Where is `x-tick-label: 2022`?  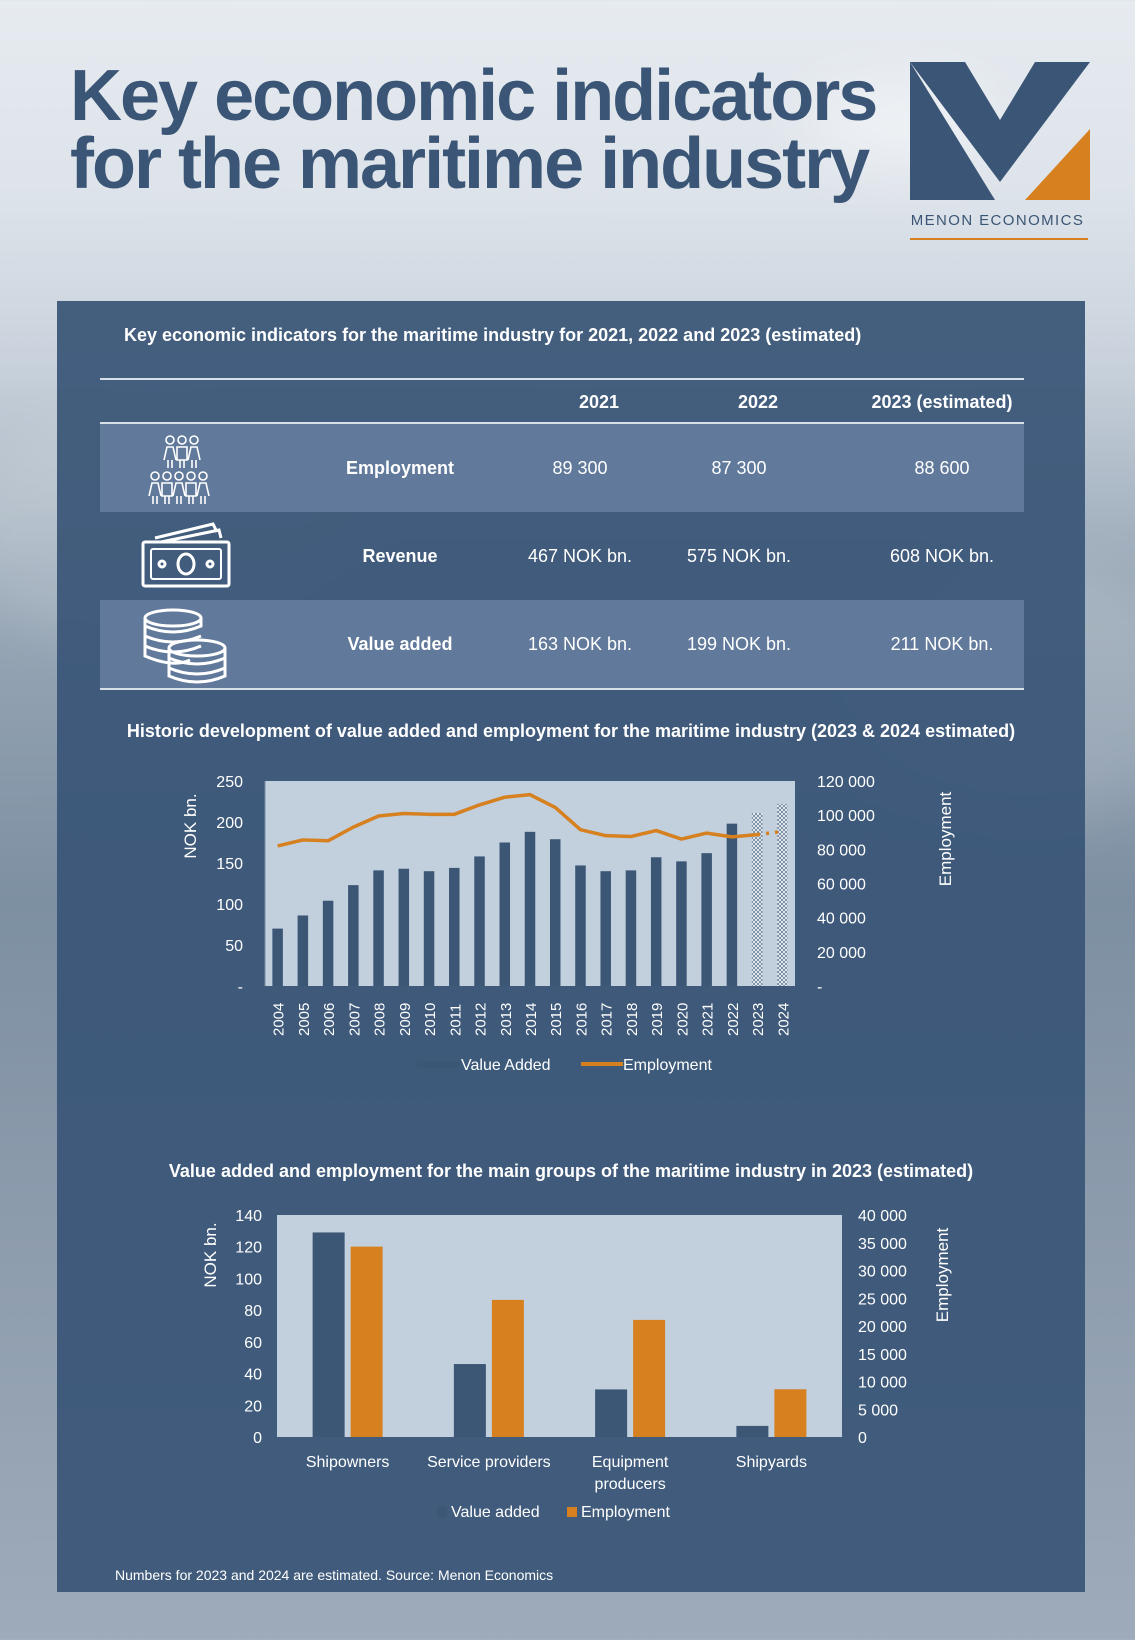 x-tick-label: 2022 is located at coordinates (733, 1019).